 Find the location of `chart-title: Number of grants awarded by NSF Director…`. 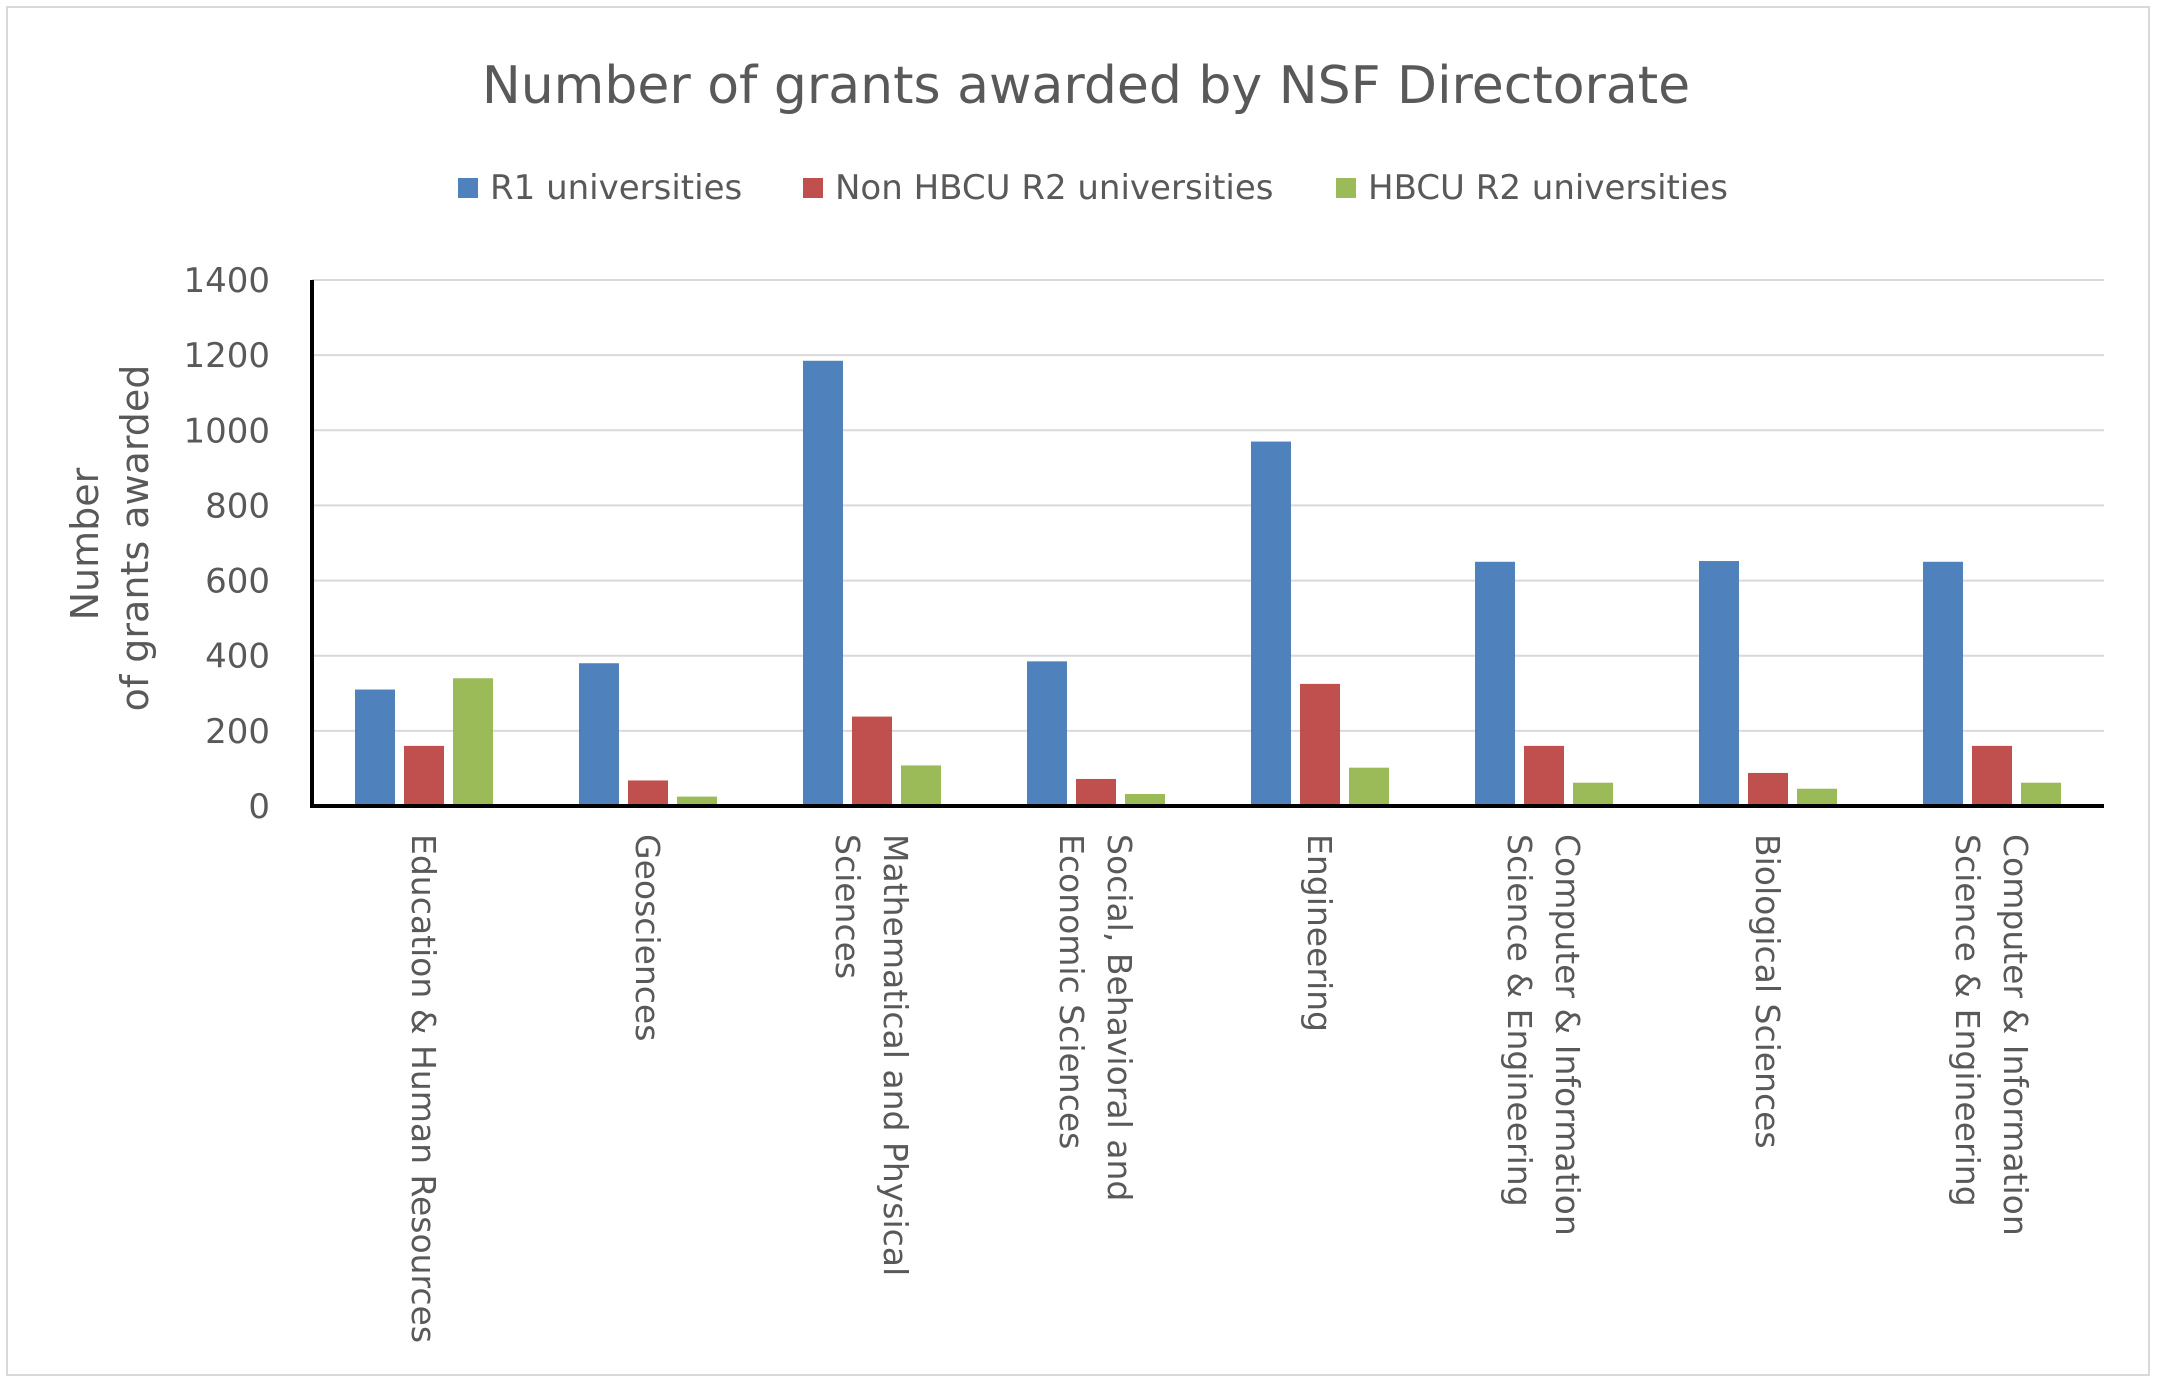

chart-title: Number of grants awarded by NSF Director… is located at coordinates (1086, 86).